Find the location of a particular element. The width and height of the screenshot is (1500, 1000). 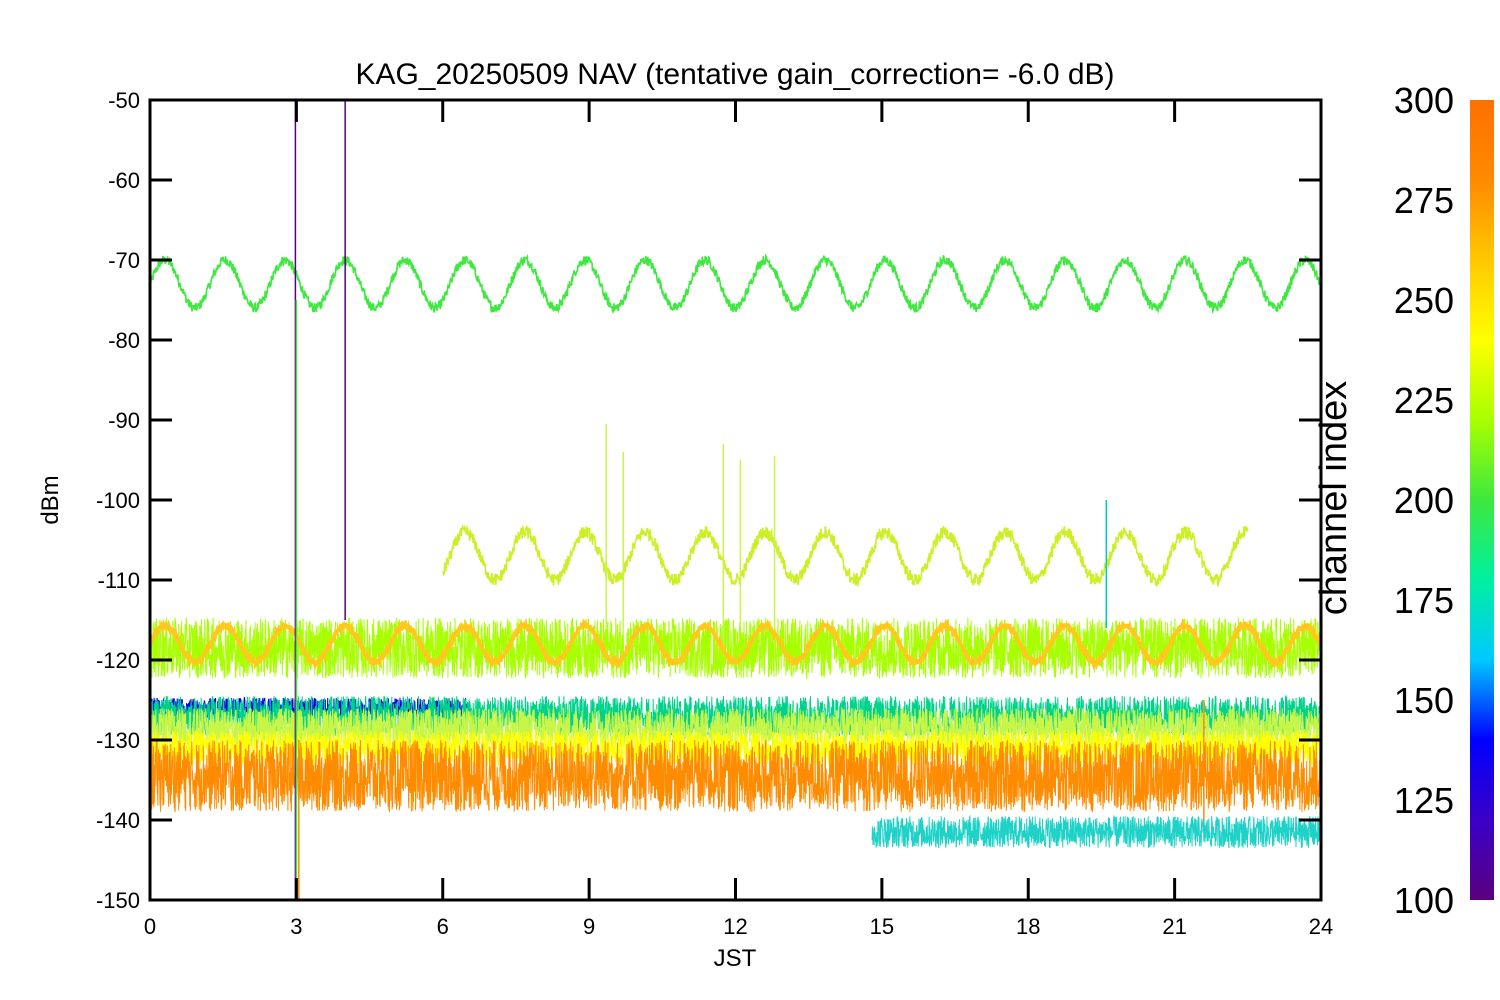

x-tick-label: 24 is located at coordinates (1321, 926).